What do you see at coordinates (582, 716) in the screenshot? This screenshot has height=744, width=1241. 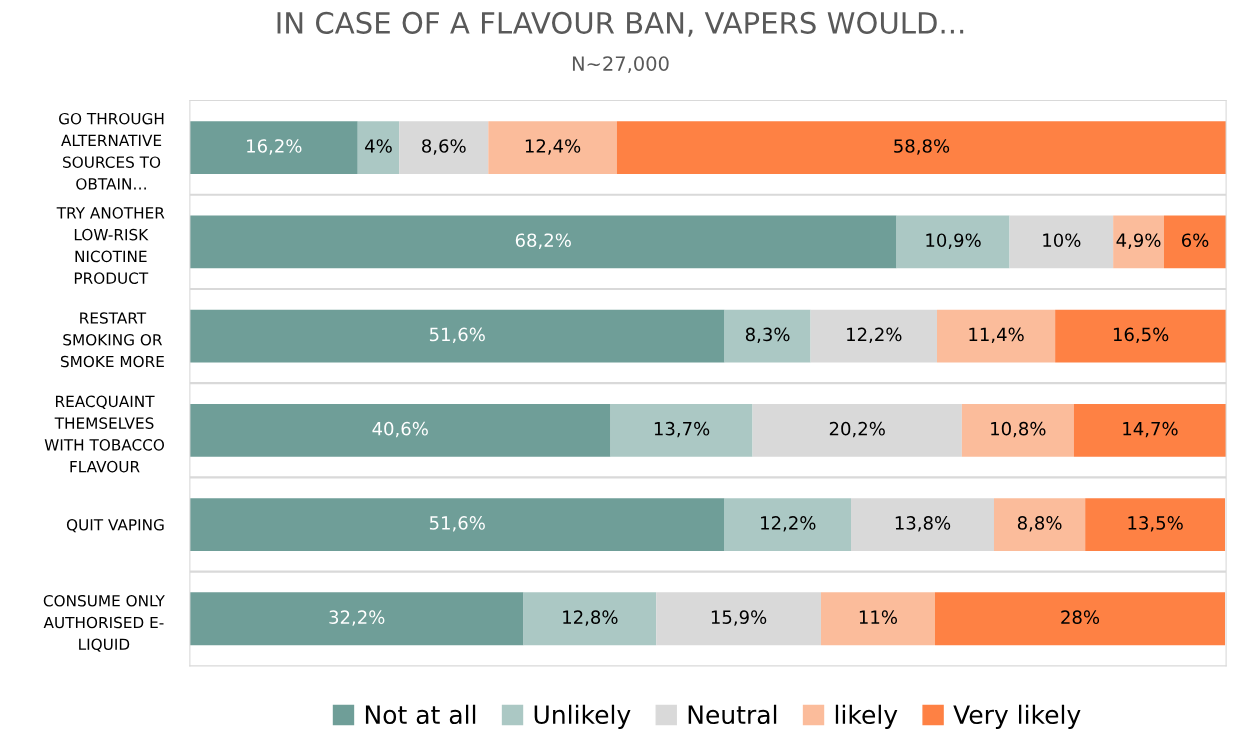 I see `legend-label: Unlikely` at bounding box center [582, 716].